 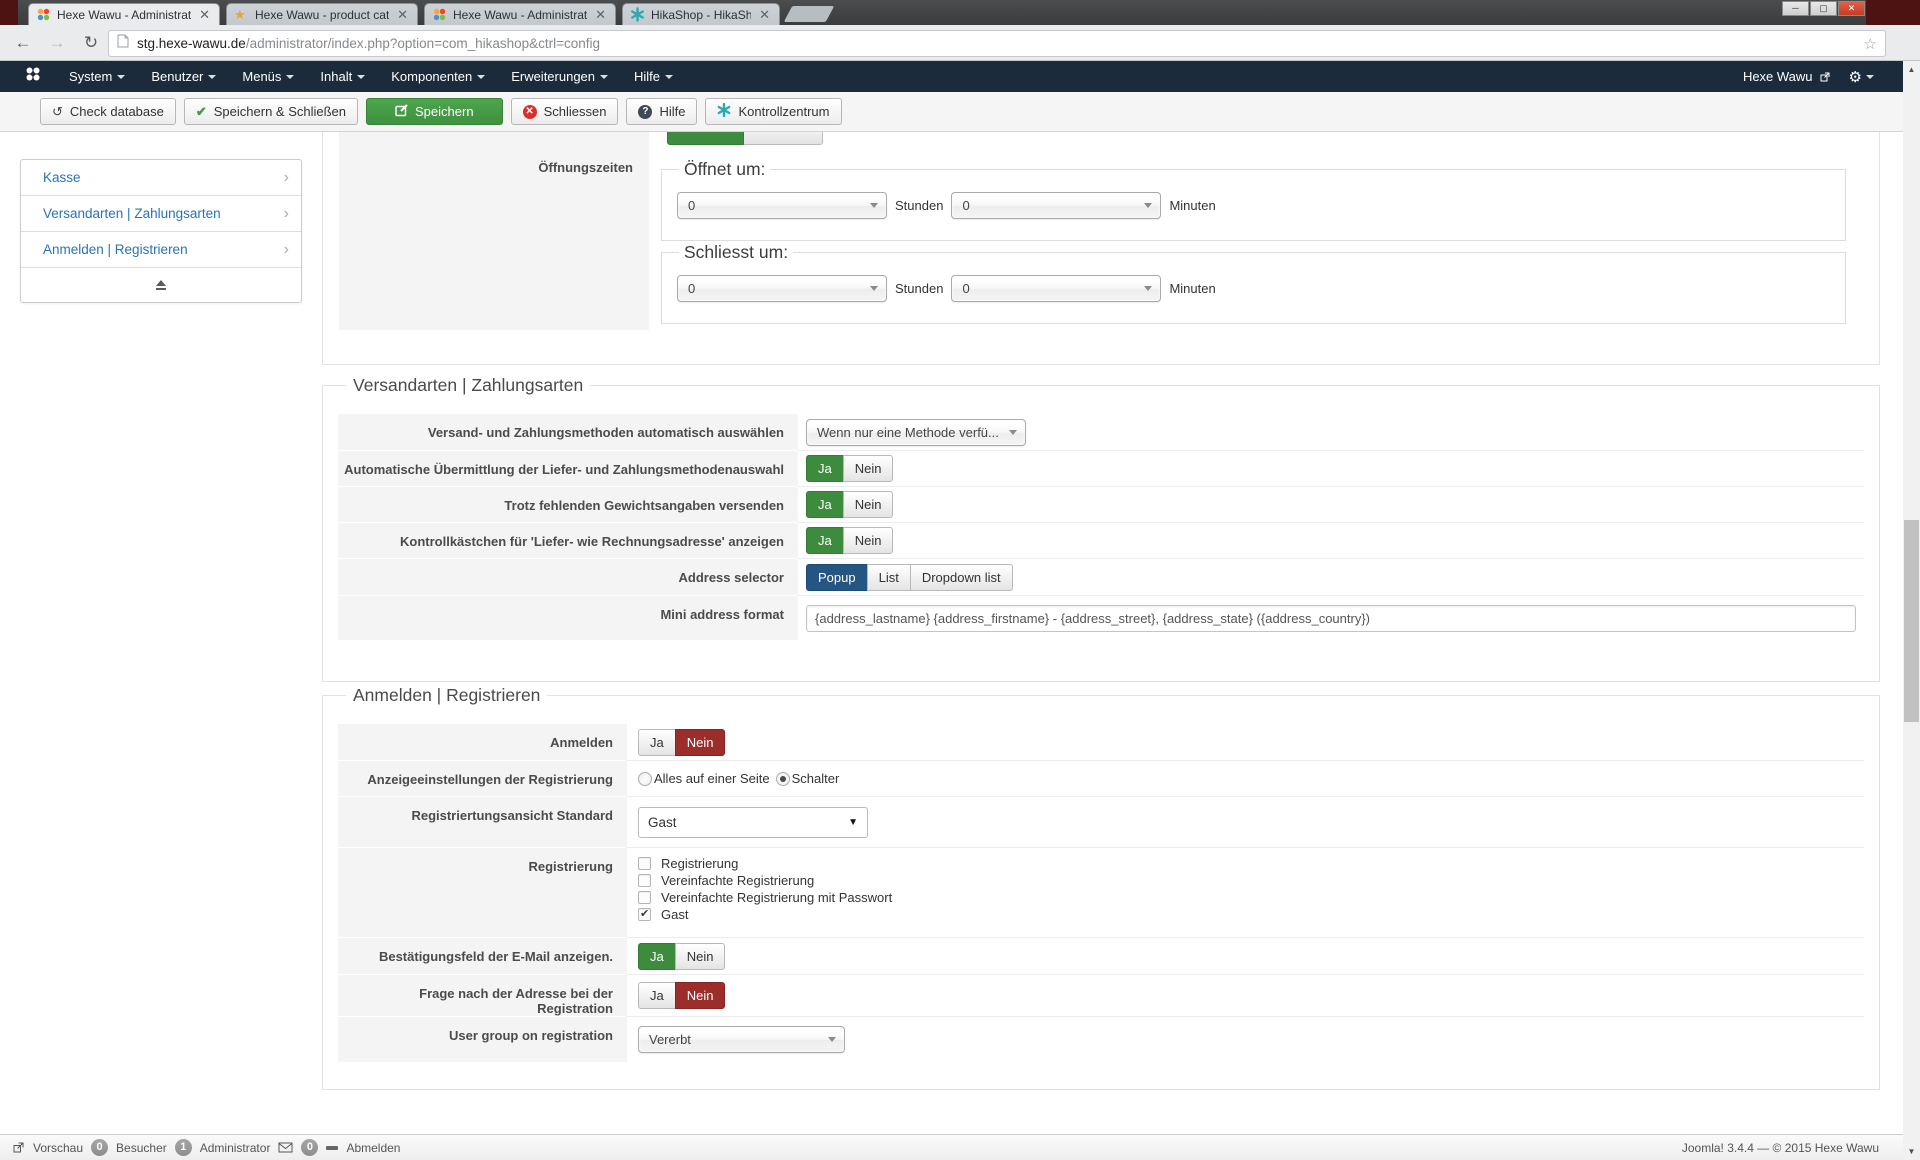 What do you see at coordinates (961, 577) in the screenshot?
I see `dropdown-list-option: Dropdown list` at bounding box center [961, 577].